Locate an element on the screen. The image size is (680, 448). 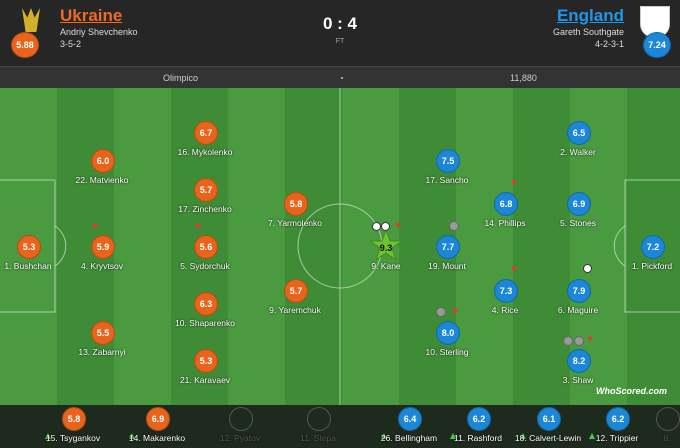
venue: Olimpico is located at coordinates (181, 78).